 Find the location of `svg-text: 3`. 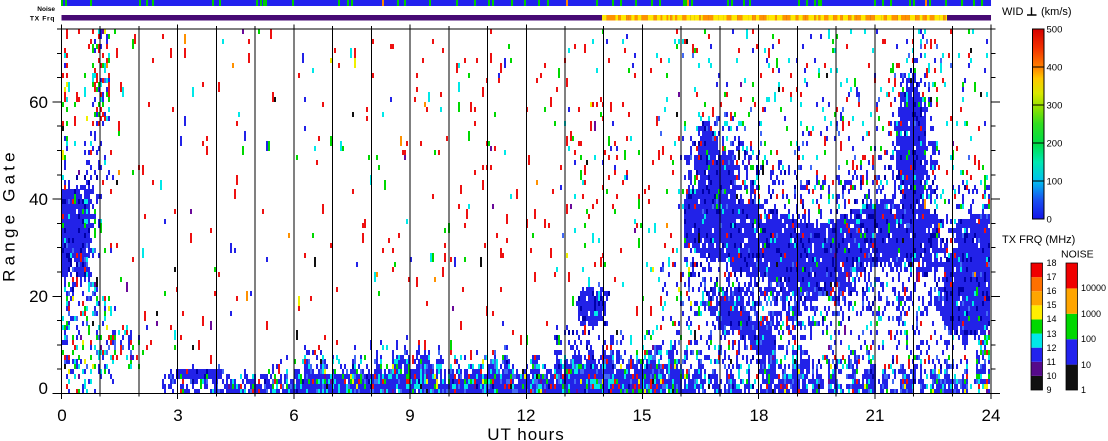

svg-text: 3 is located at coordinates (177, 415).